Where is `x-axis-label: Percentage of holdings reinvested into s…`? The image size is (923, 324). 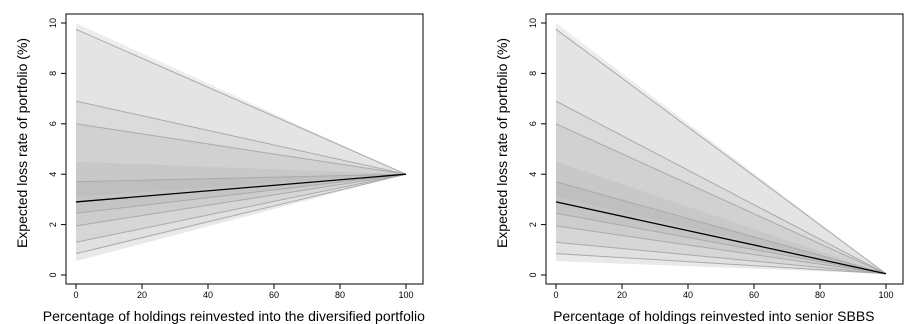
x-axis-label: Percentage of holdings reinvested into s… is located at coordinates (713, 316).